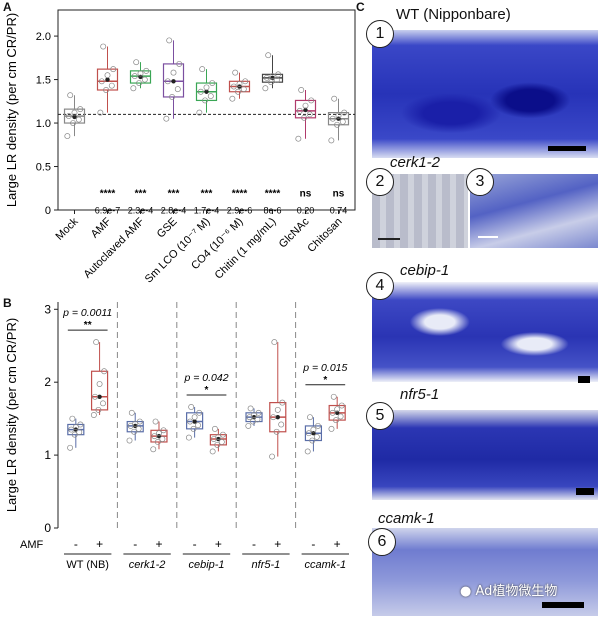  Describe the element at coordinates (453, 14) in the screenshot. I see `micrograph-label-wt: WT (Nipponbare)` at that location.